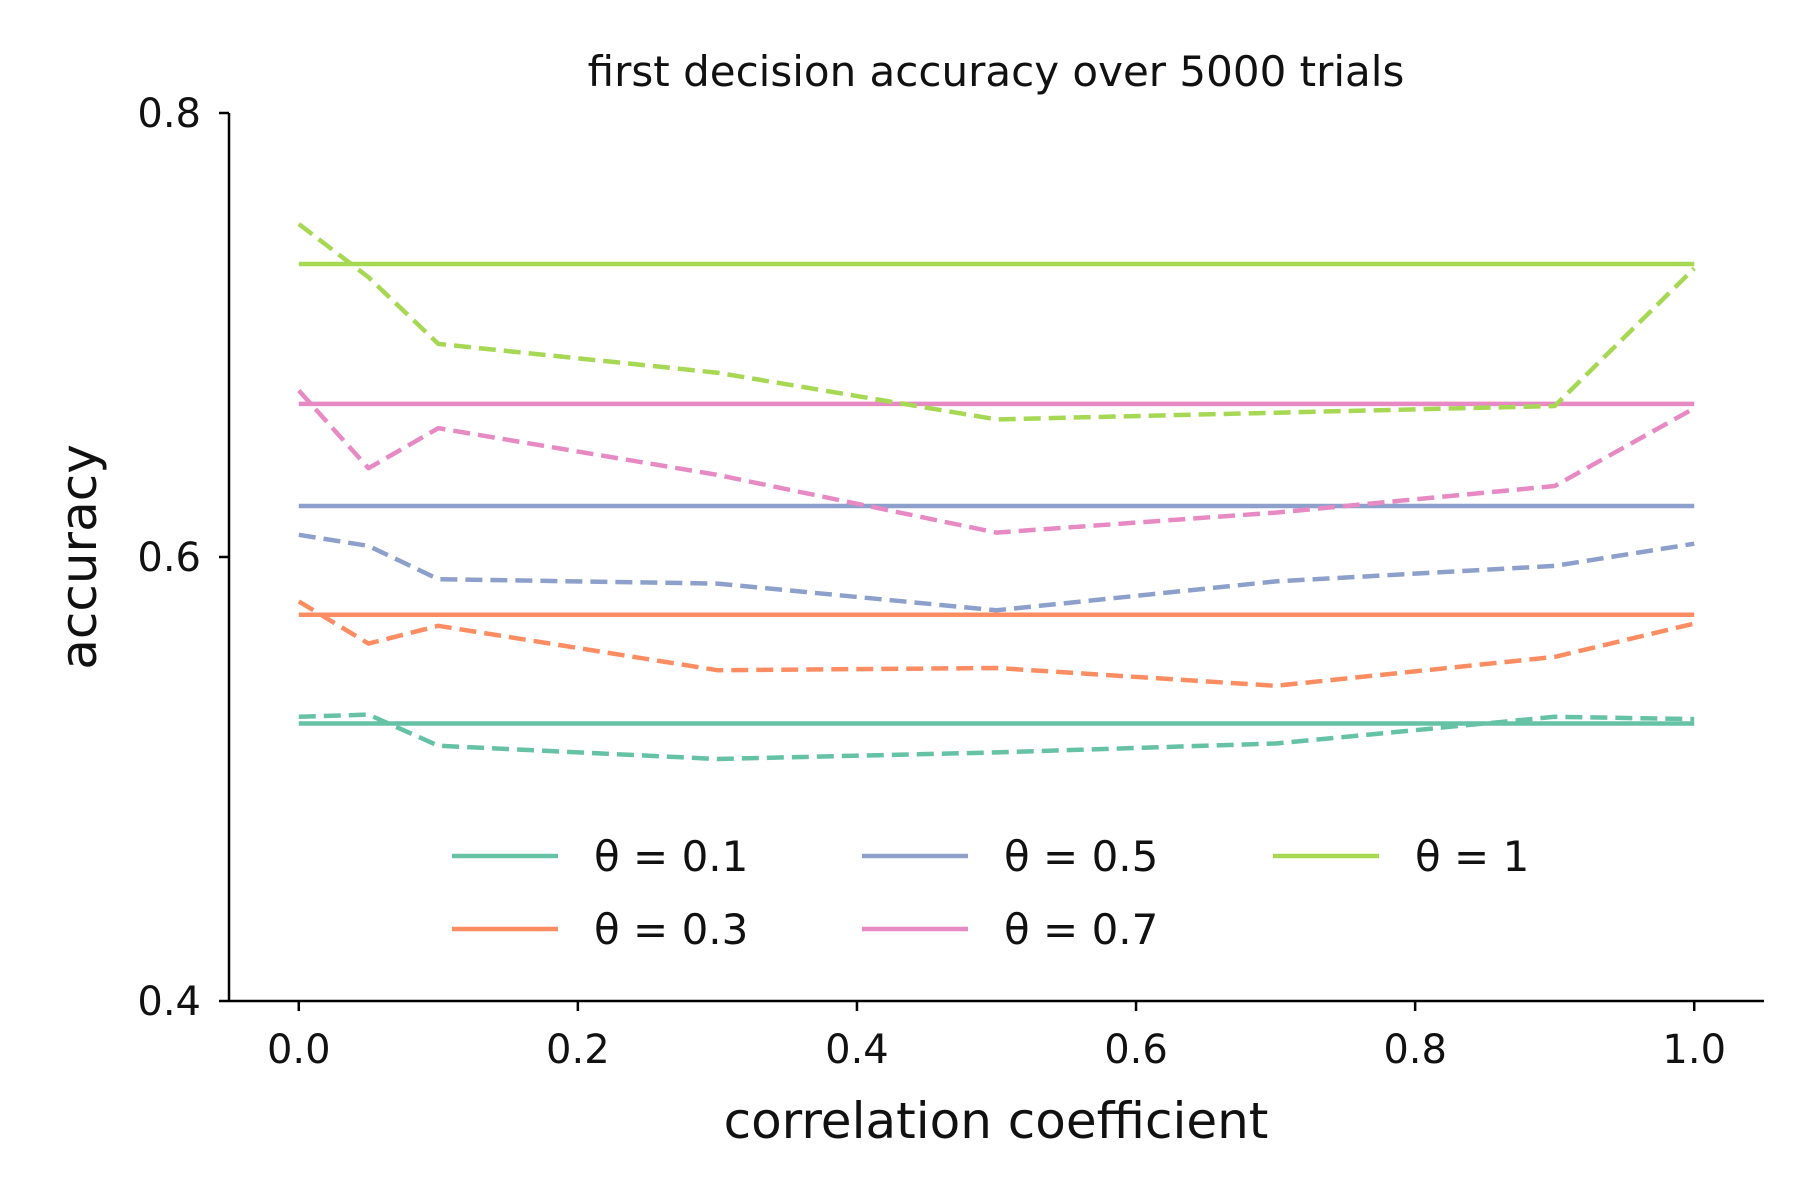  Describe the element at coordinates (169, 114) in the screenshot. I see `y-tick-label: 0.8` at that location.